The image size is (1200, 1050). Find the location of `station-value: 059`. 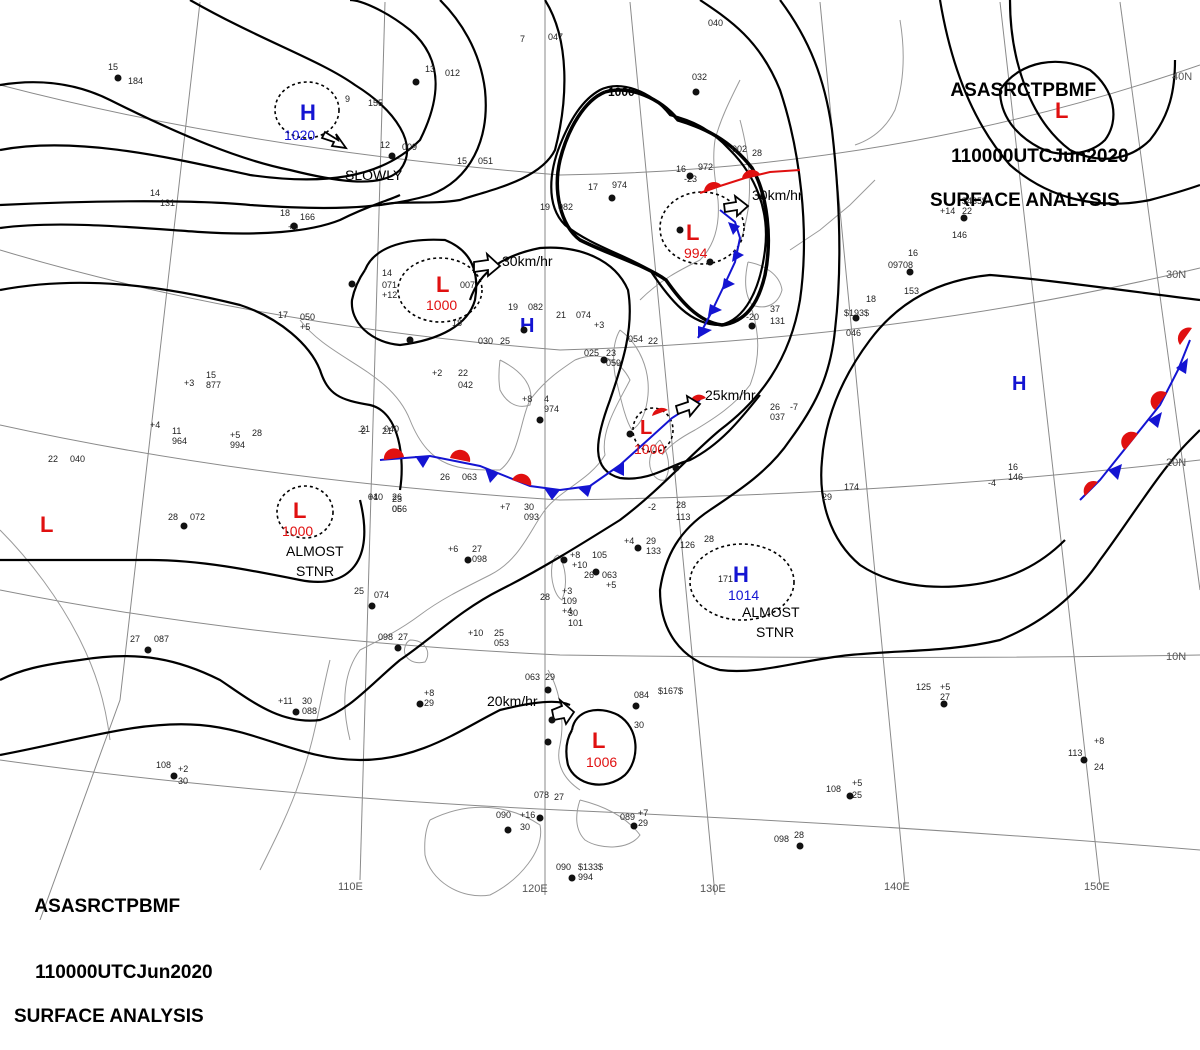

station-value: 059 is located at coordinates (613, 363).